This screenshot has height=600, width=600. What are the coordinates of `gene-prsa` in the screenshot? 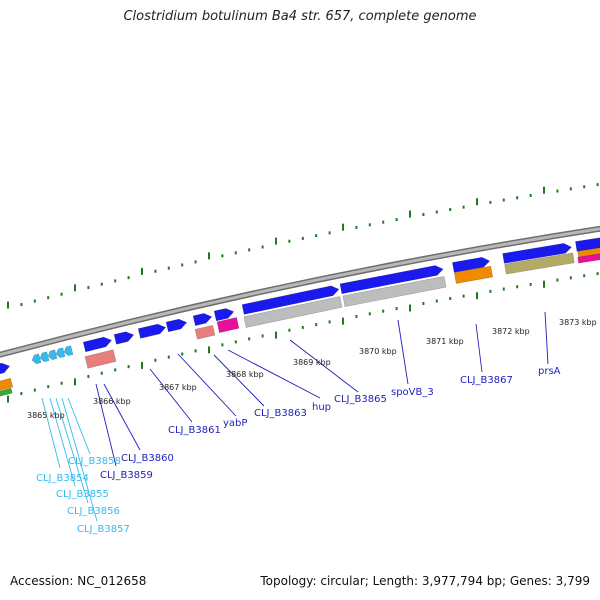 It's located at (587, 244).